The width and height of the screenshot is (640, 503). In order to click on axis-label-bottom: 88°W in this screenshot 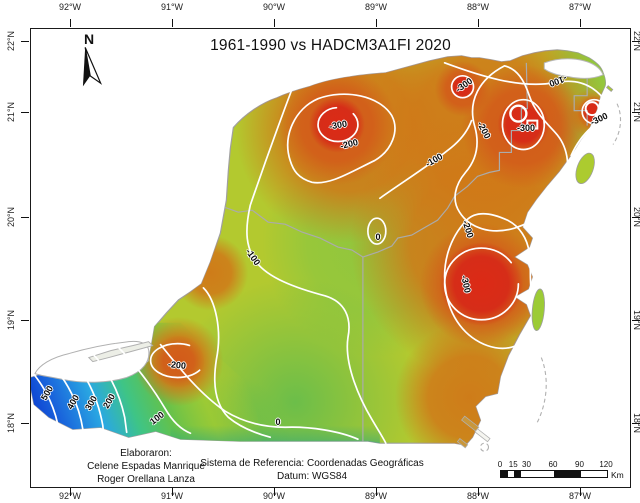, I will do `click(478, 496)`.